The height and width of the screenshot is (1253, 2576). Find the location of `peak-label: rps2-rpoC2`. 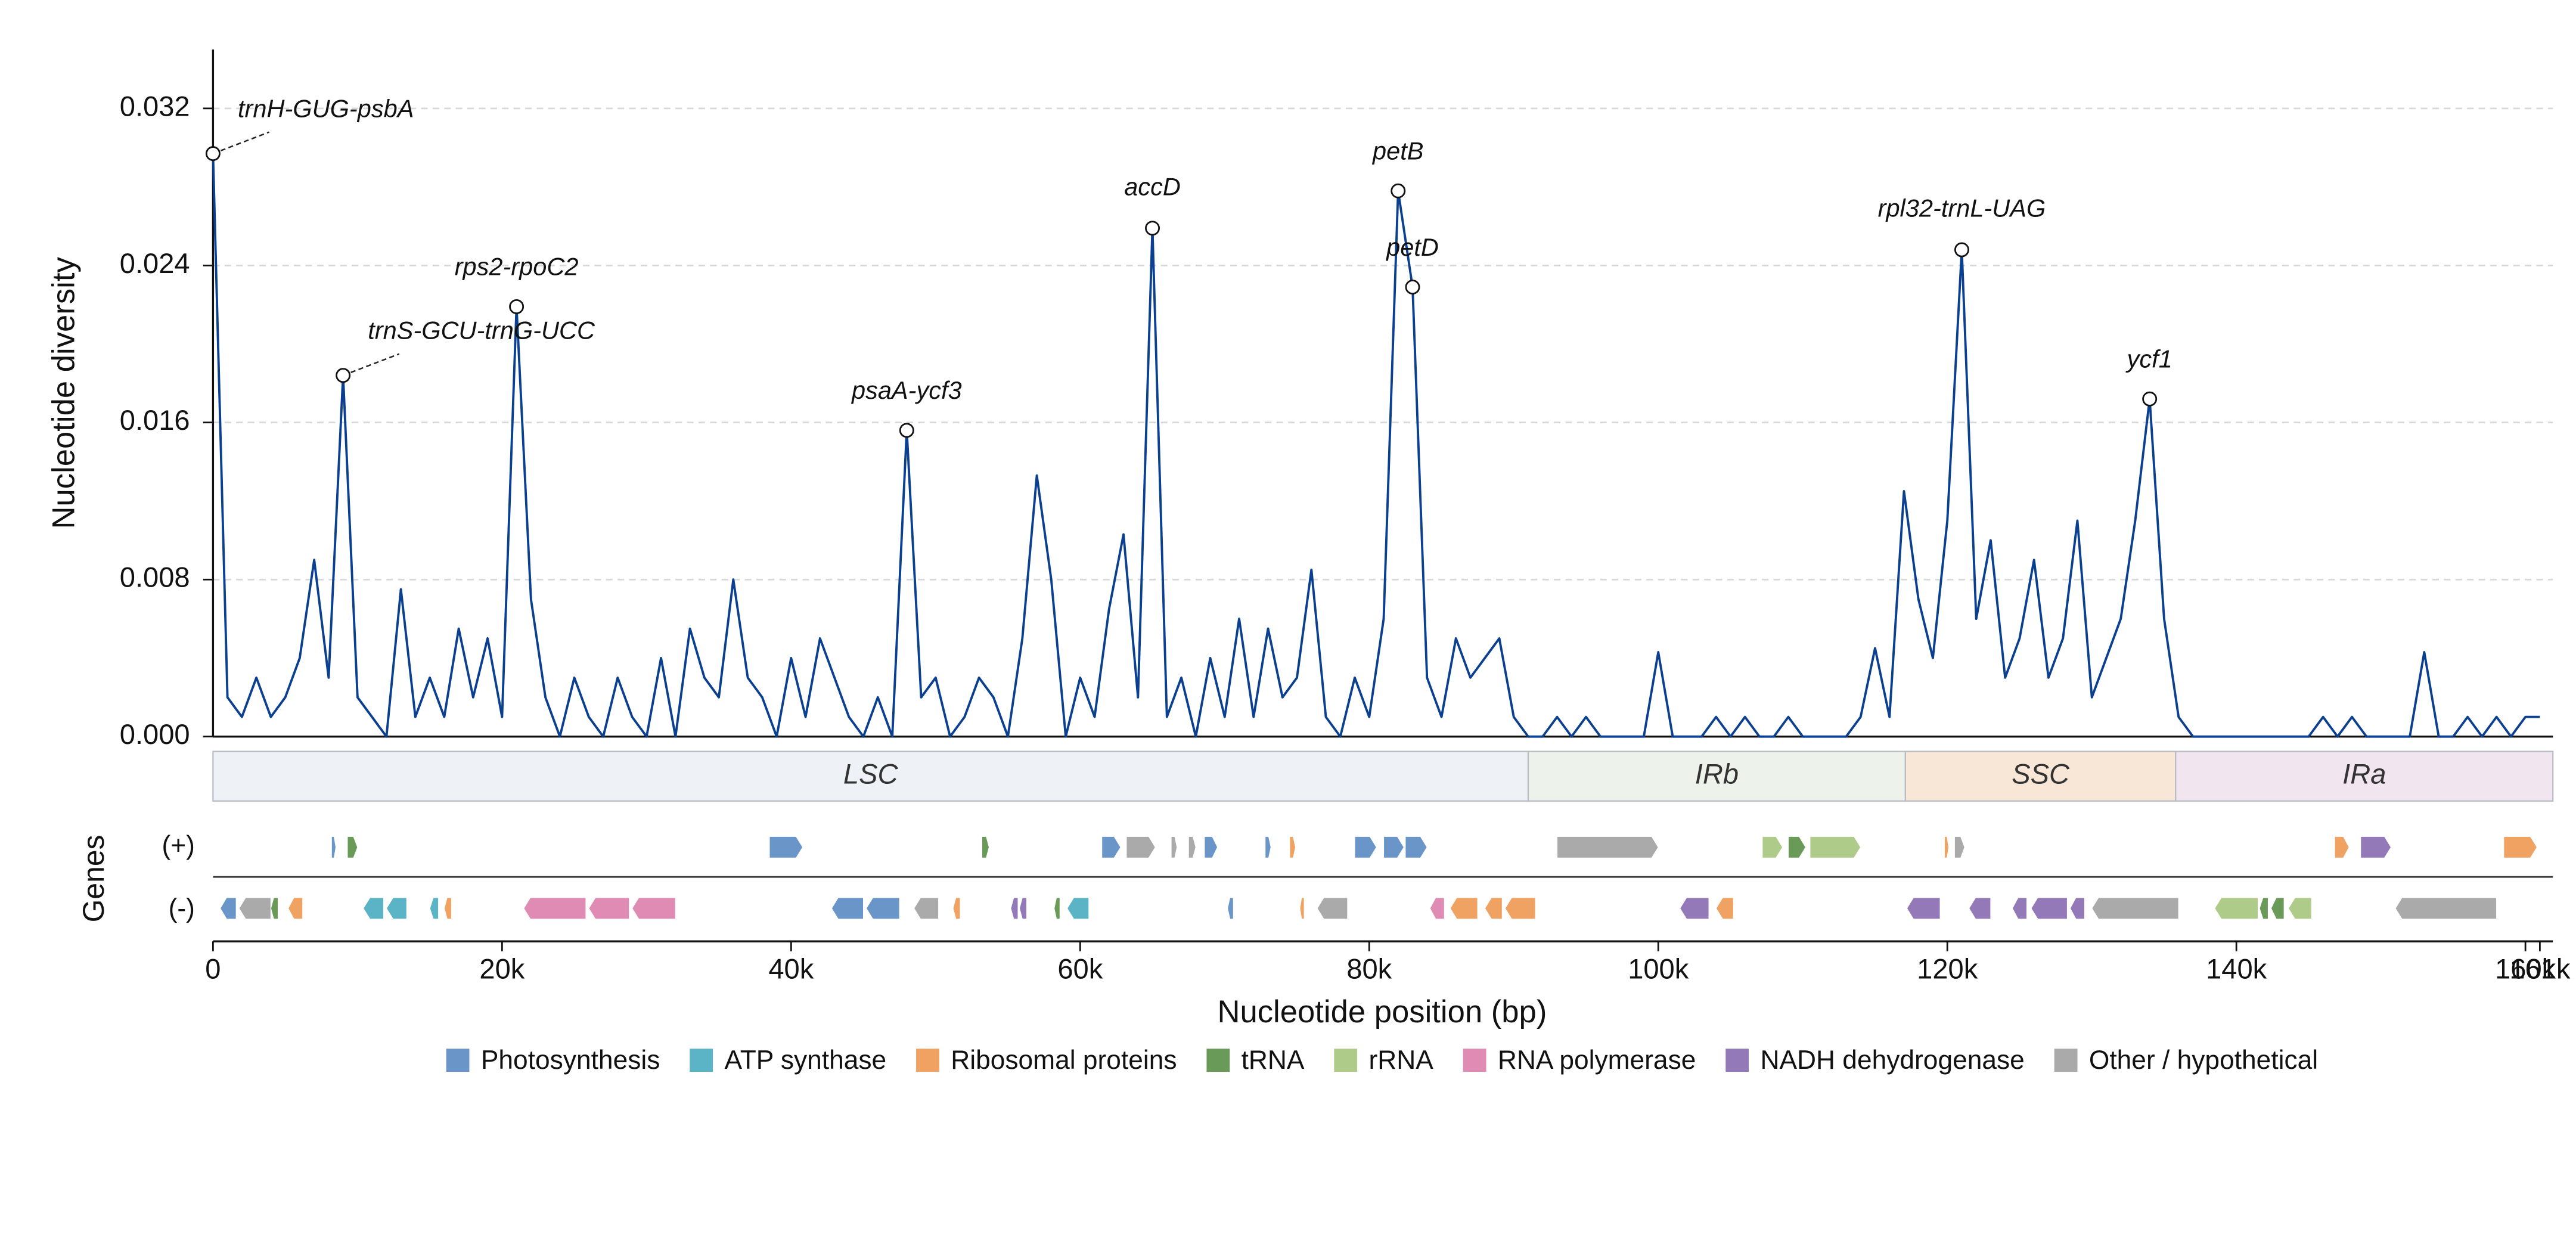

peak-label: rps2-rpoC2 is located at coordinates (517, 267).